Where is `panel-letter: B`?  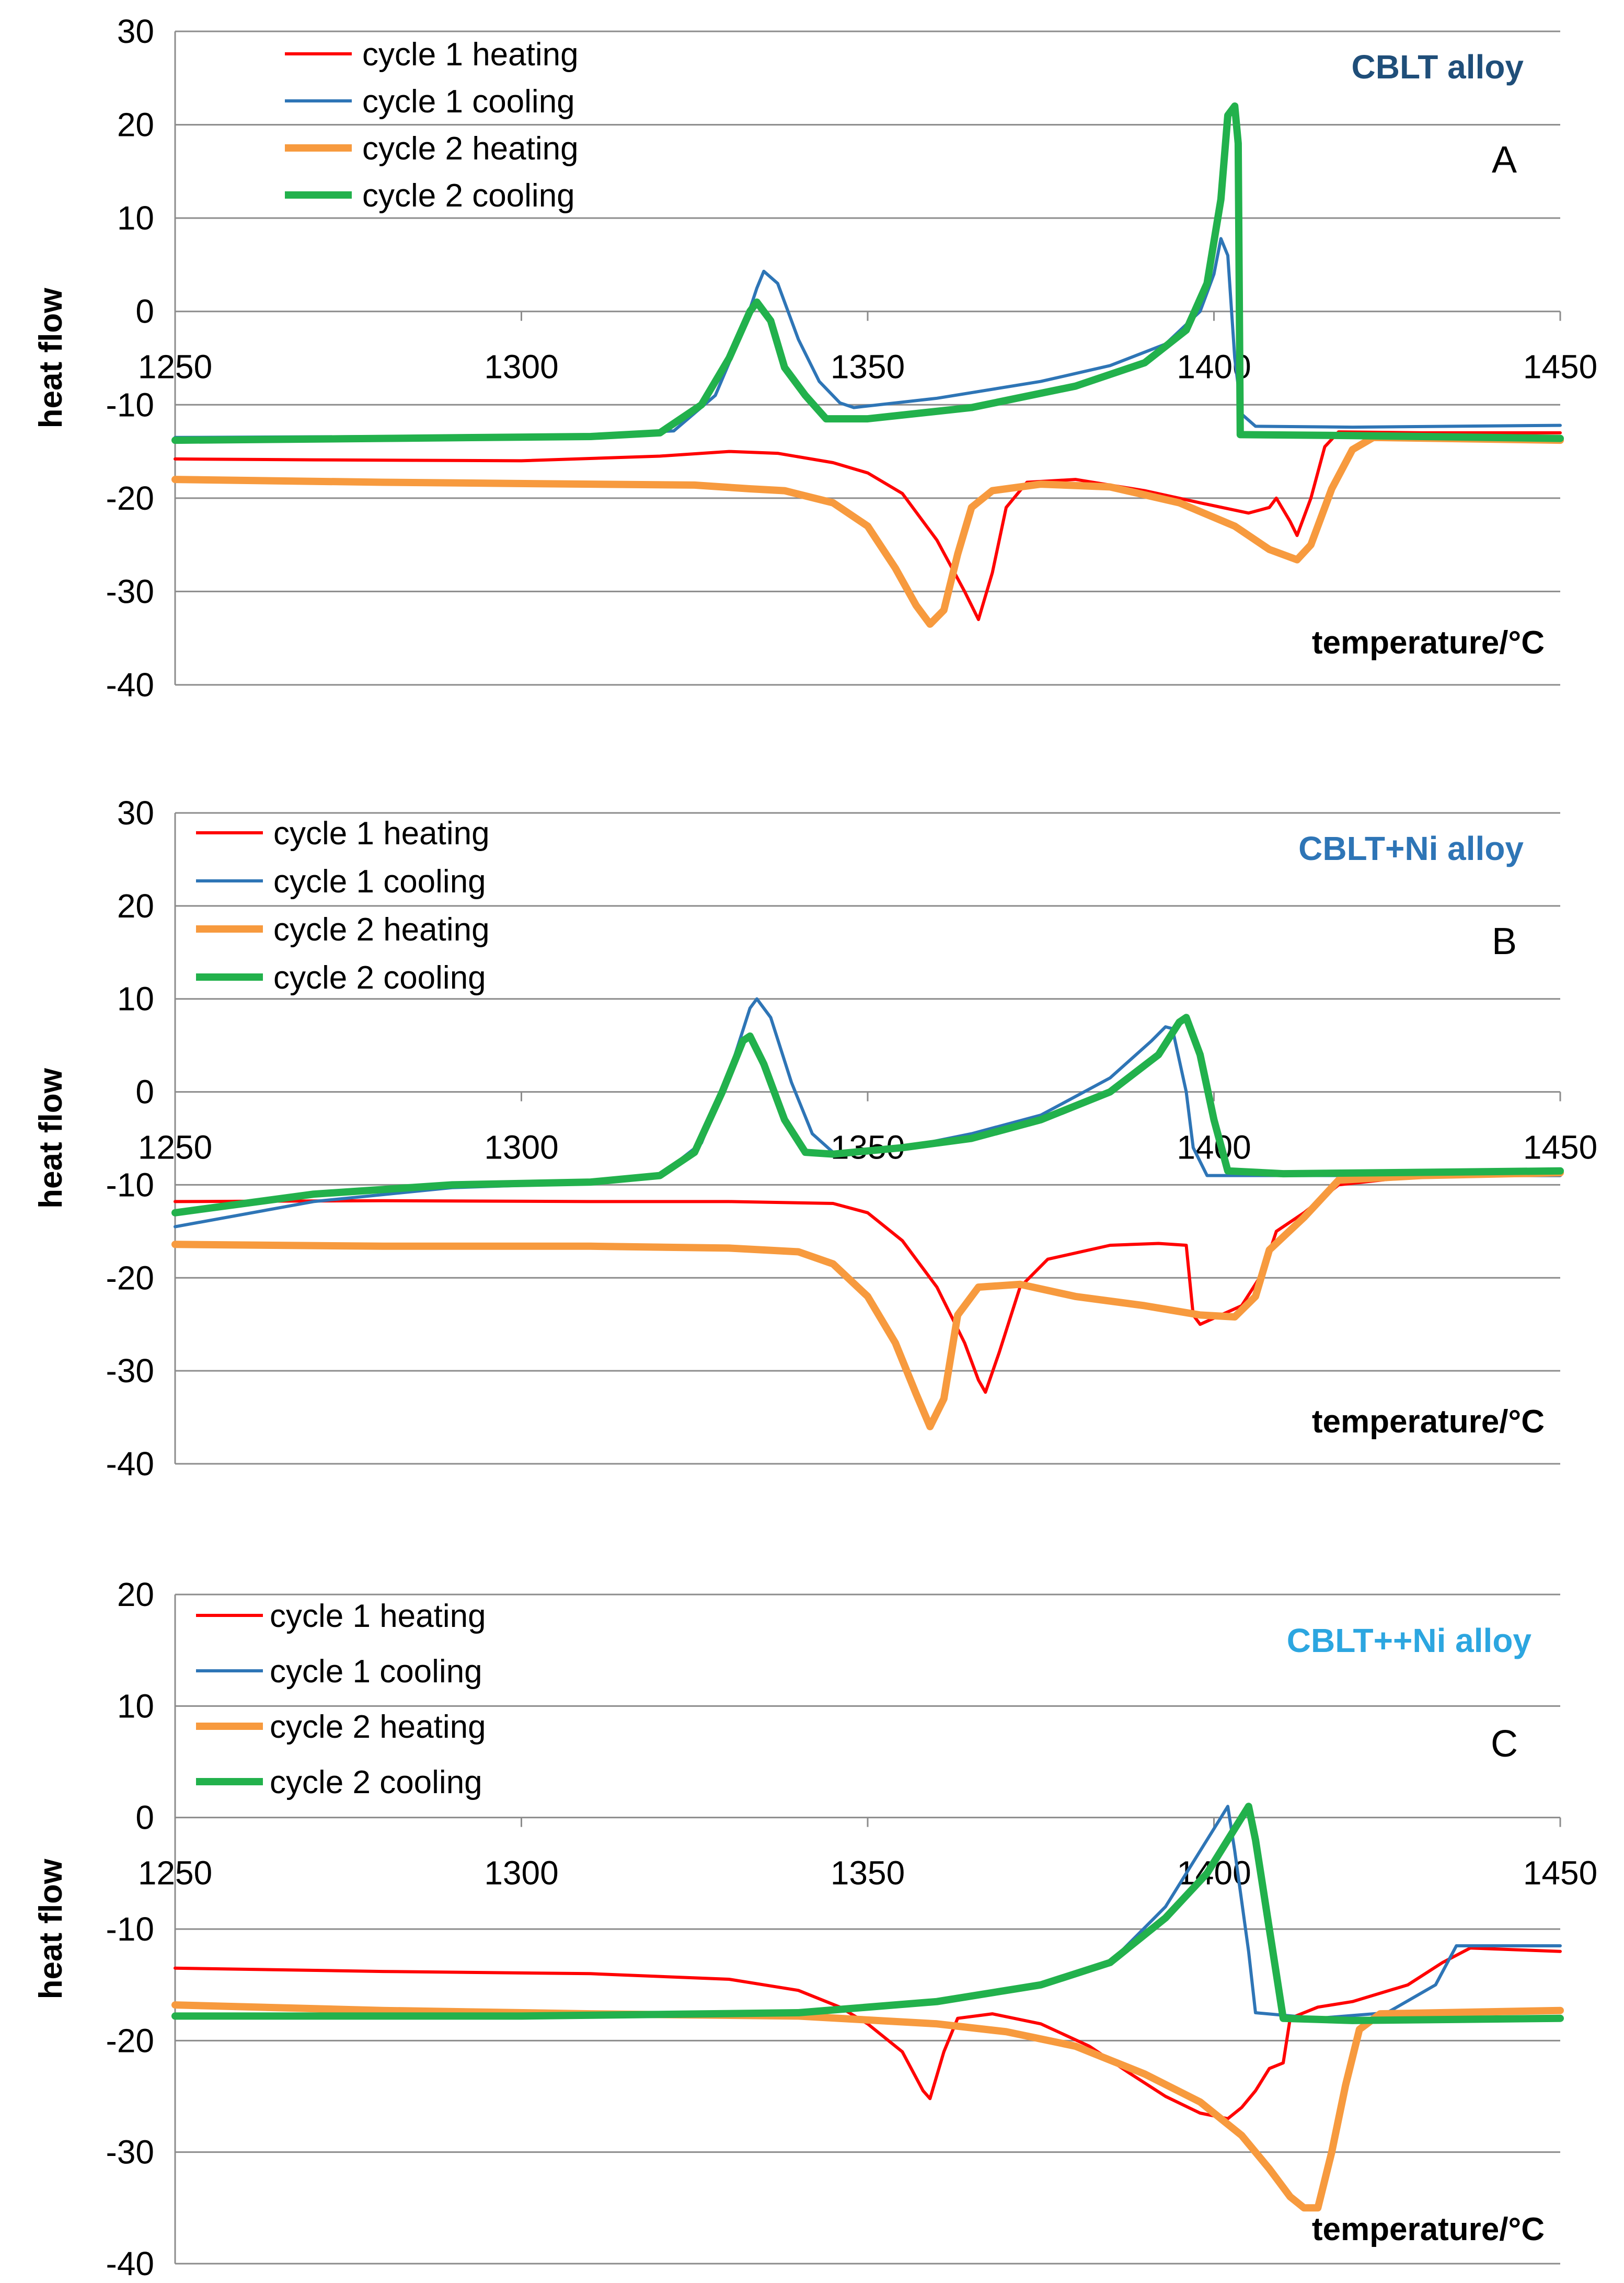 panel-letter: B is located at coordinates (1504, 941).